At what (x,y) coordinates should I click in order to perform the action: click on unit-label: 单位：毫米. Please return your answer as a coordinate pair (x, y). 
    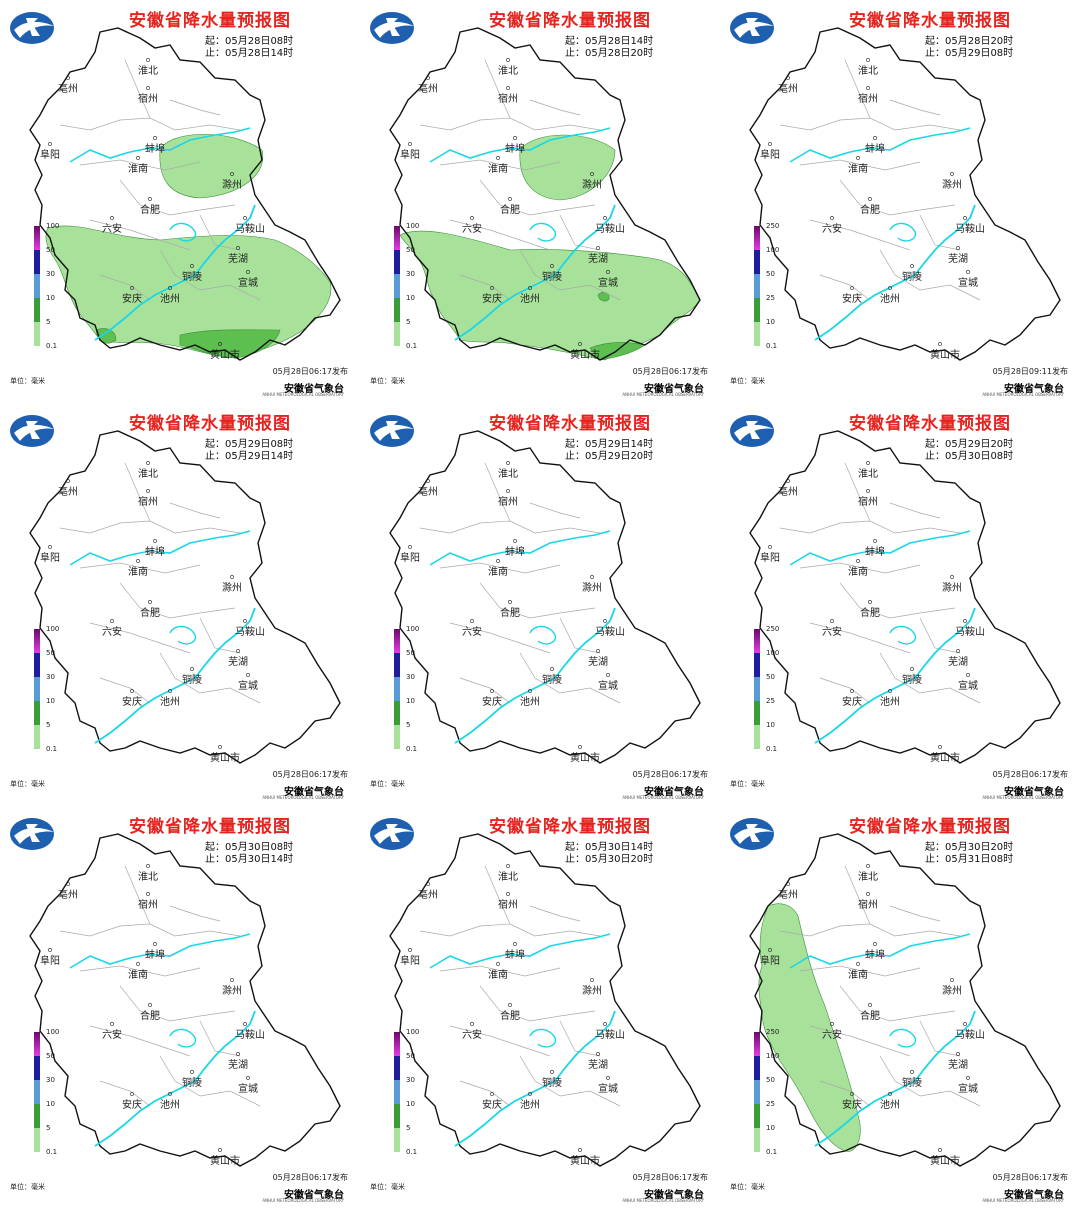
    Looking at the image, I should click on (27, 784).